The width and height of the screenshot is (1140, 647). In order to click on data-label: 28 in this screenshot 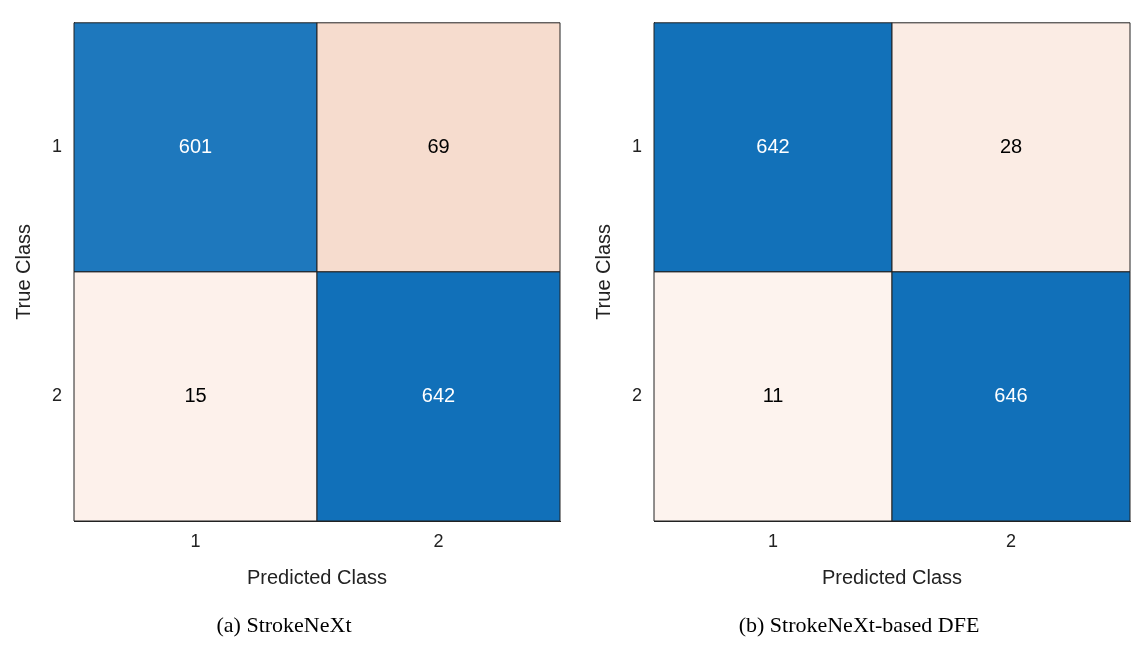, I will do `click(1011, 145)`.